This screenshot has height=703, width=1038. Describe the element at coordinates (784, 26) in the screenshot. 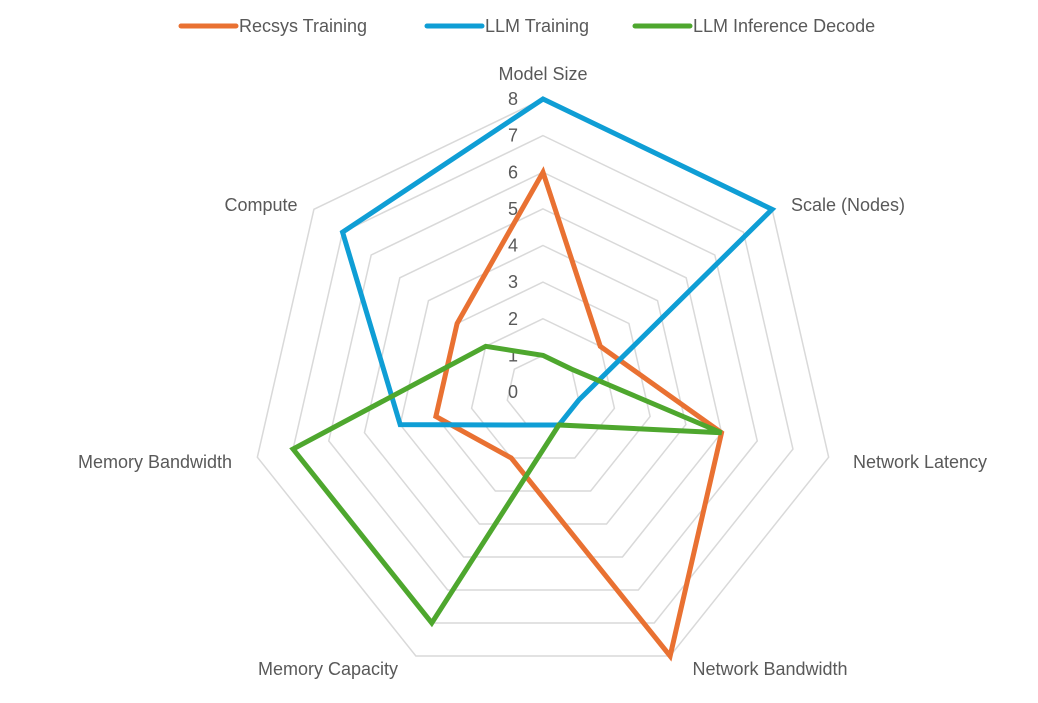

I see `legend-label: LLM Inference Decode` at that location.